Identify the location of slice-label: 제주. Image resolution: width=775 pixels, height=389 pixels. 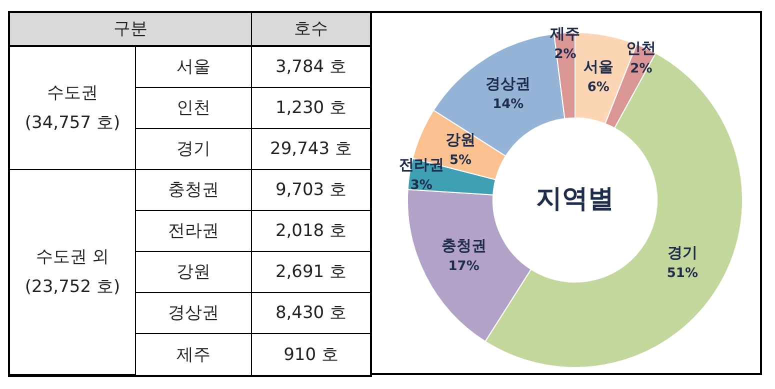
(564, 33).